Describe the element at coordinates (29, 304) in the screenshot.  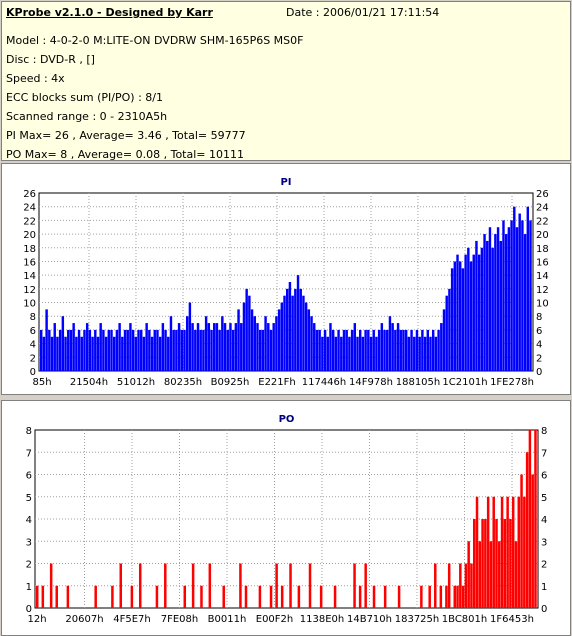
I see `pi-y-tick-label-left: 10` at that location.